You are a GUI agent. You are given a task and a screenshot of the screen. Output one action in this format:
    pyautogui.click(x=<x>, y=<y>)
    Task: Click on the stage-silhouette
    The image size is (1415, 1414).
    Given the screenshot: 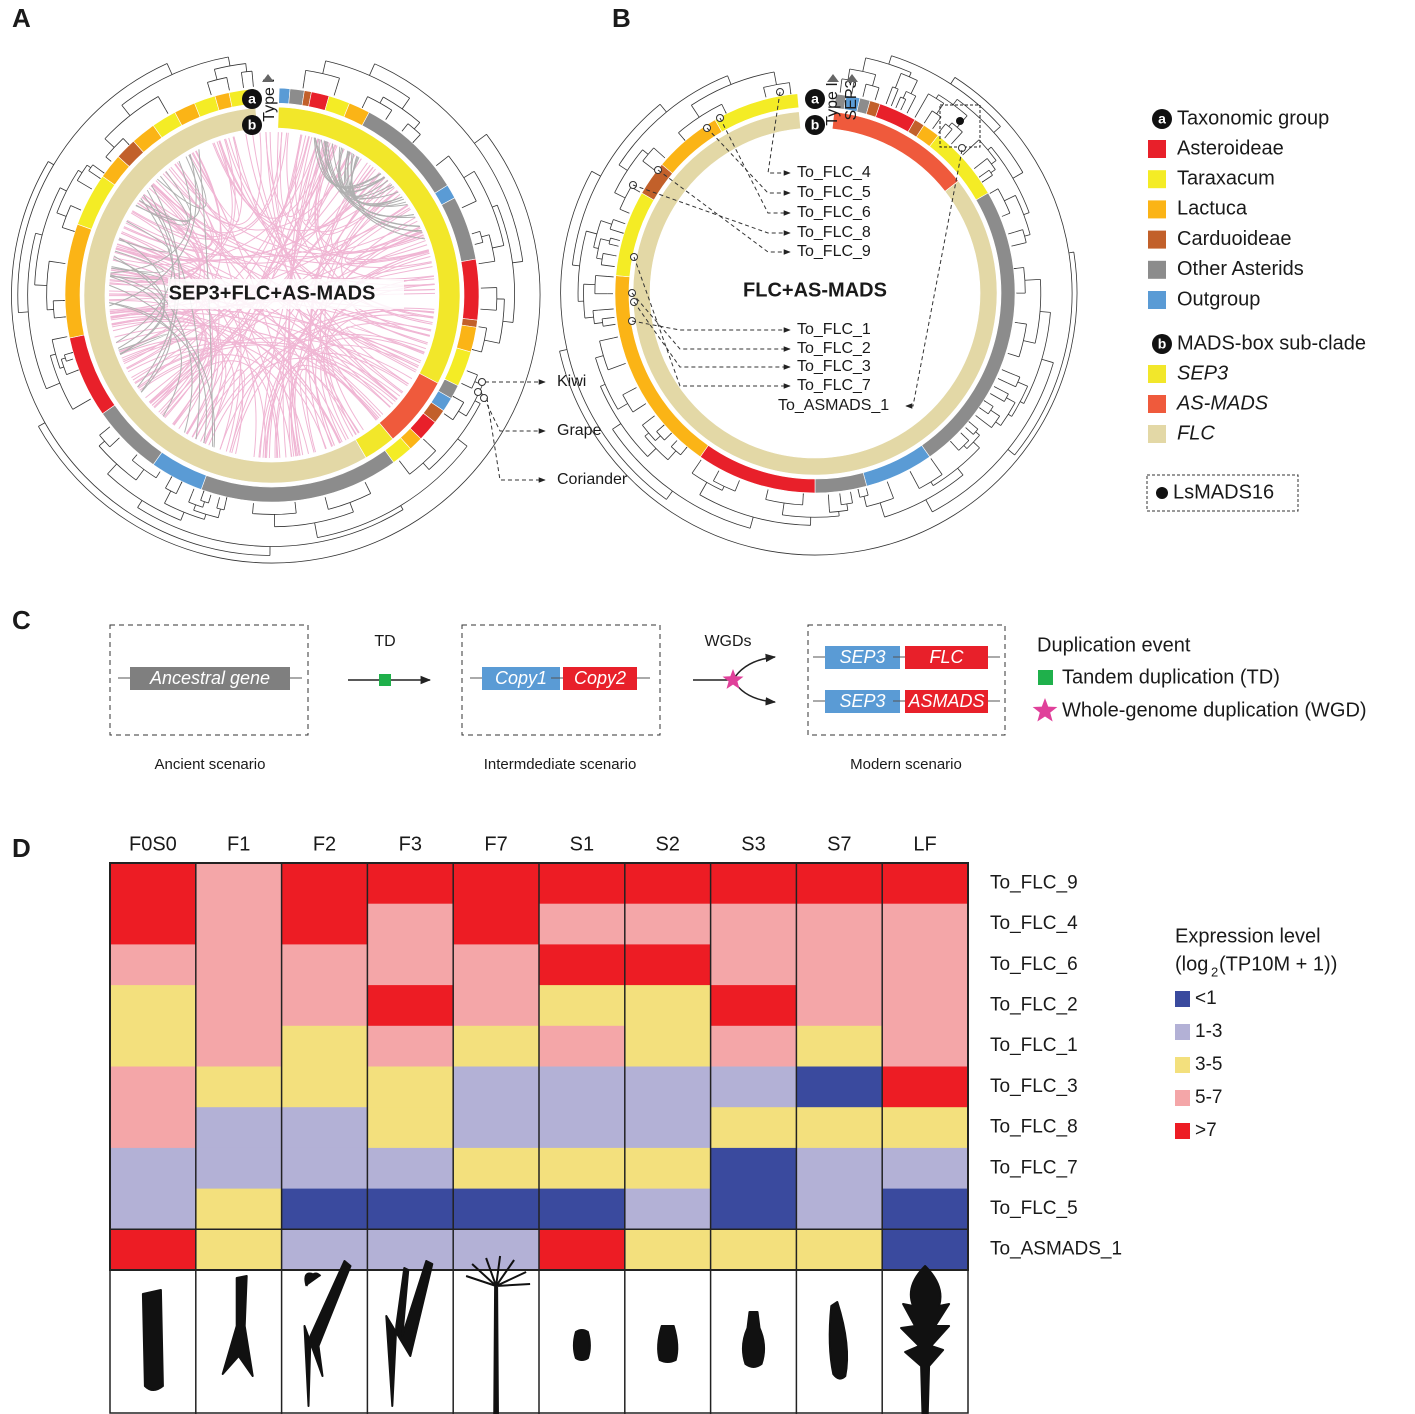 What is the action you would take?
    pyautogui.click(x=327, y=1333)
    